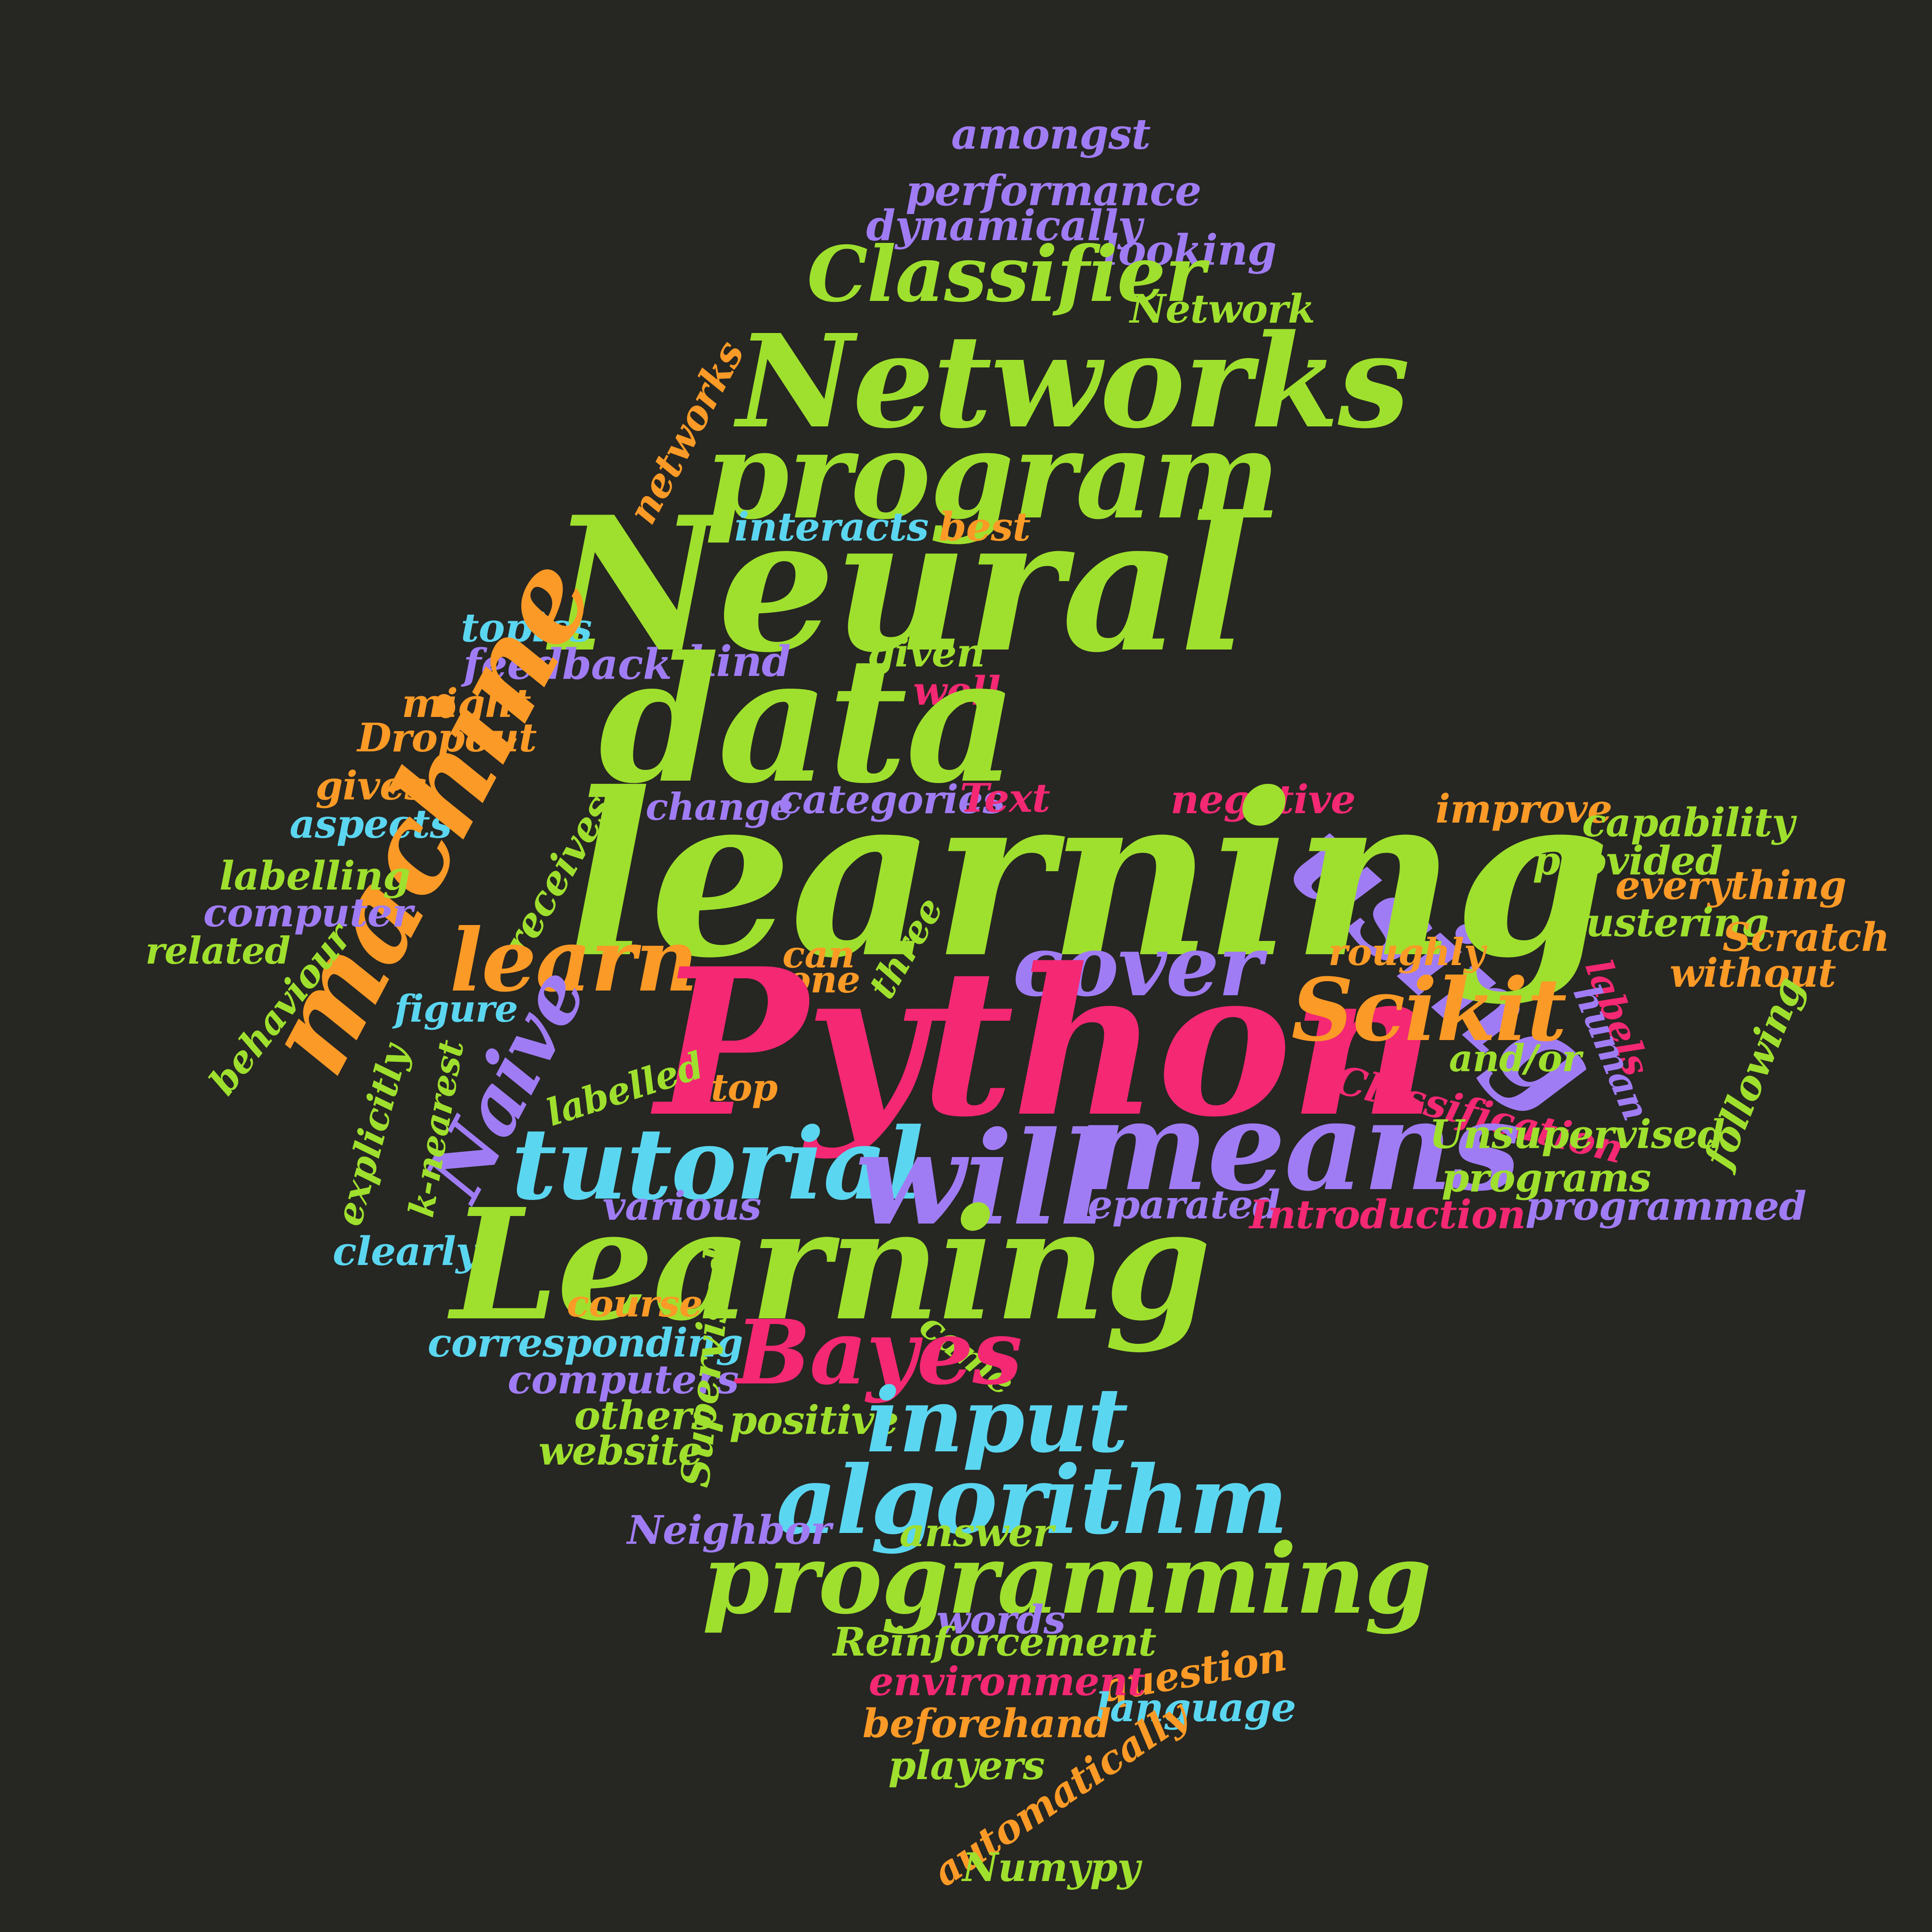  I want to click on word-program: program, so click(993, 476).